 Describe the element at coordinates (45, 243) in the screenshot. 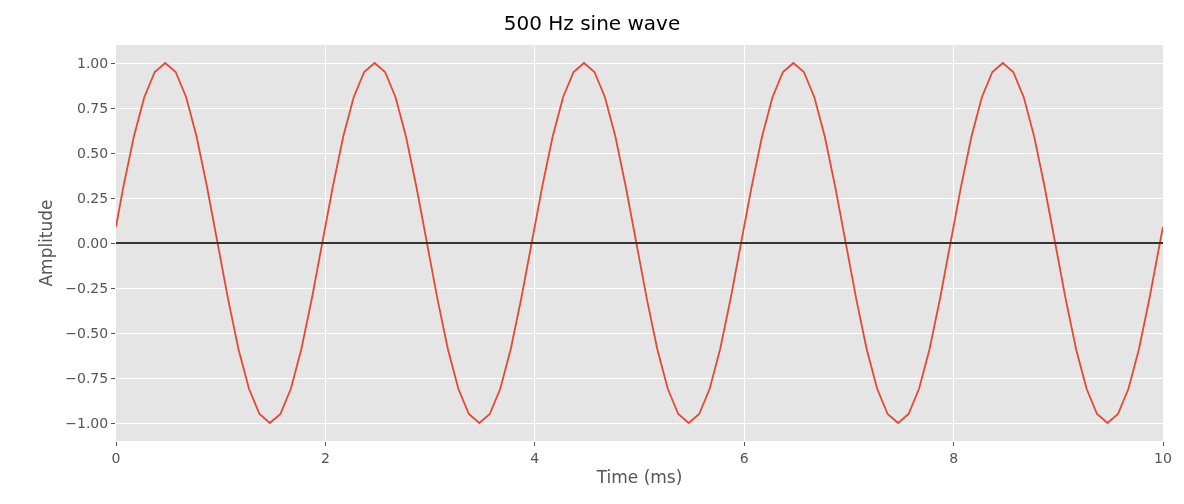

I see `y-axis-title: Amplitude` at that location.